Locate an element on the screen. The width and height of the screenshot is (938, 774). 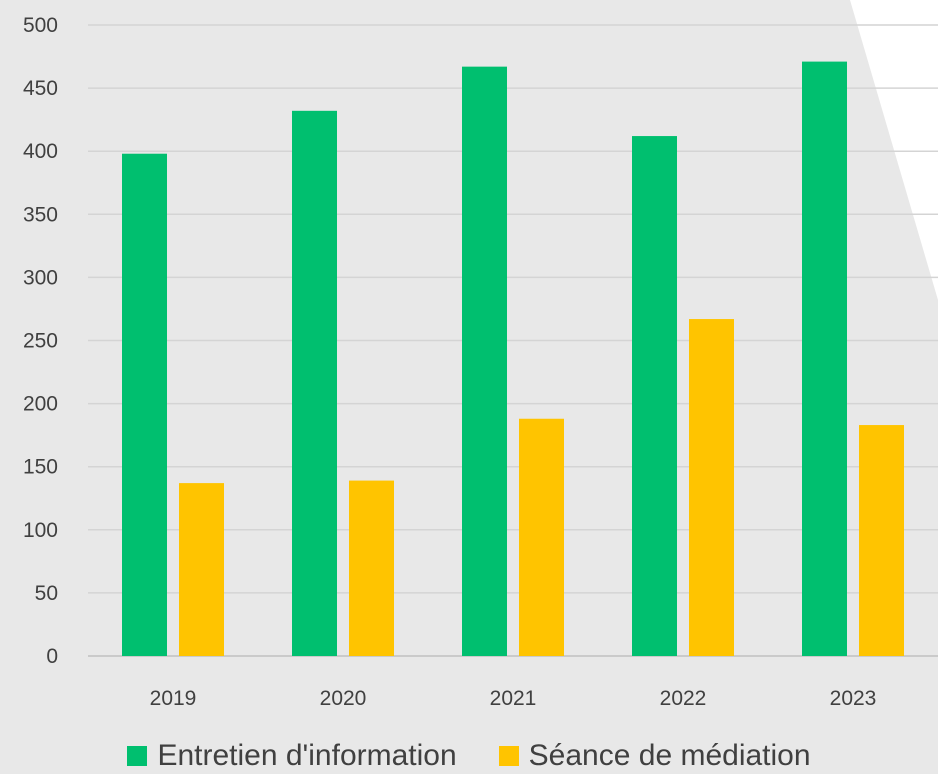
ytick-label-300: 300 is located at coordinates (40, 277).